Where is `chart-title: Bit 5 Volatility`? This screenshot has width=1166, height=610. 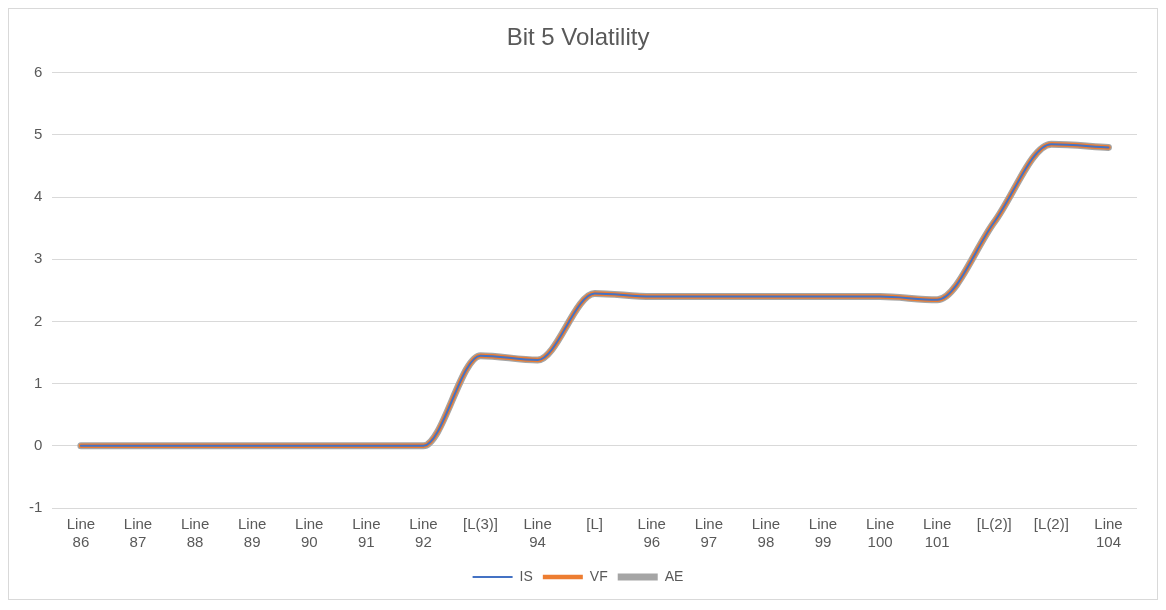
chart-title: Bit 5 Volatility is located at coordinates (578, 37).